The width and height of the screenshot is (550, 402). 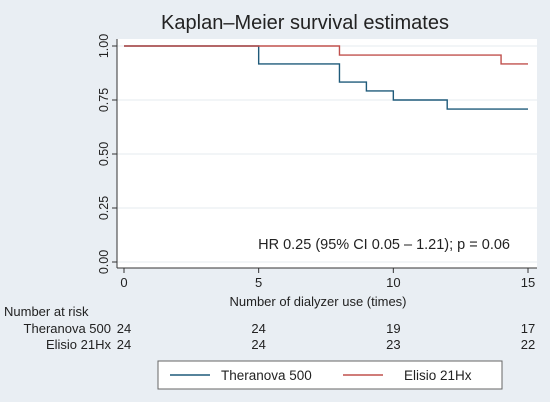 What do you see at coordinates (384, 245) in the screenshot?
I see `hazard-ratio-annotation: HR 0.25 (95% CI 0.05 – 1.21); p = 0.06` at bounding box center [384, 245].